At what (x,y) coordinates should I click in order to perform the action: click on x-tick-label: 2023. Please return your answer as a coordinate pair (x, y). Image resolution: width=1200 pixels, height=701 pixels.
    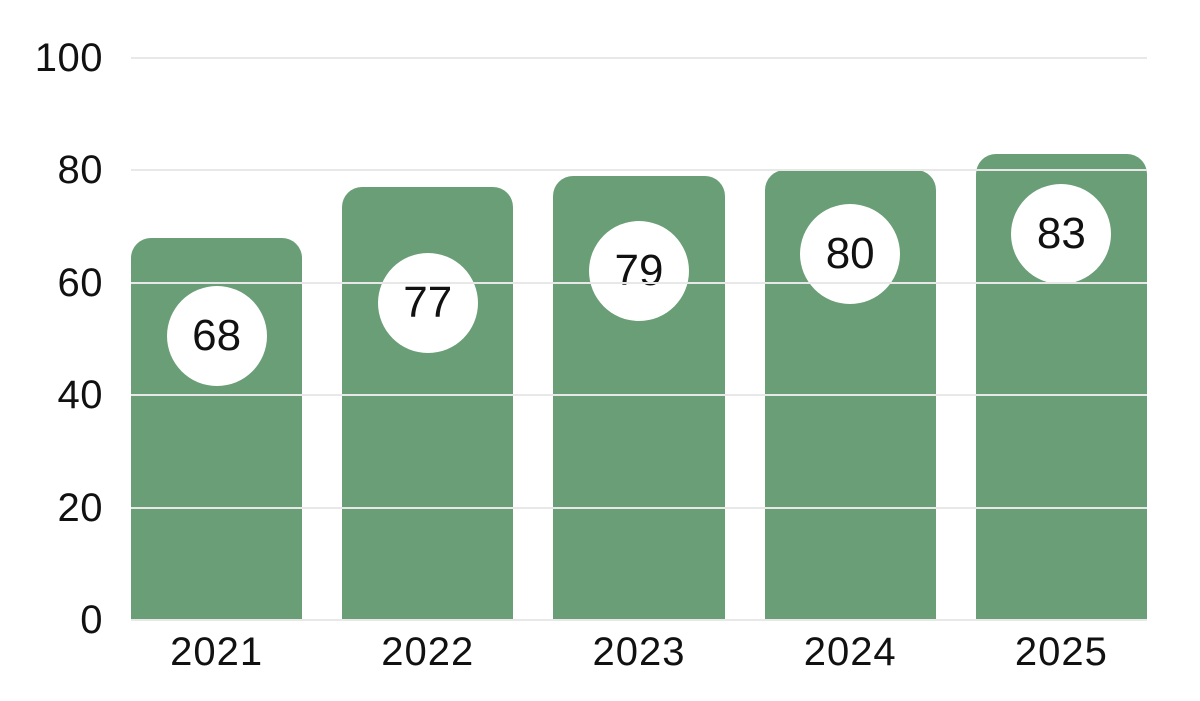
    Looking at the image, I should click on (639, 652).